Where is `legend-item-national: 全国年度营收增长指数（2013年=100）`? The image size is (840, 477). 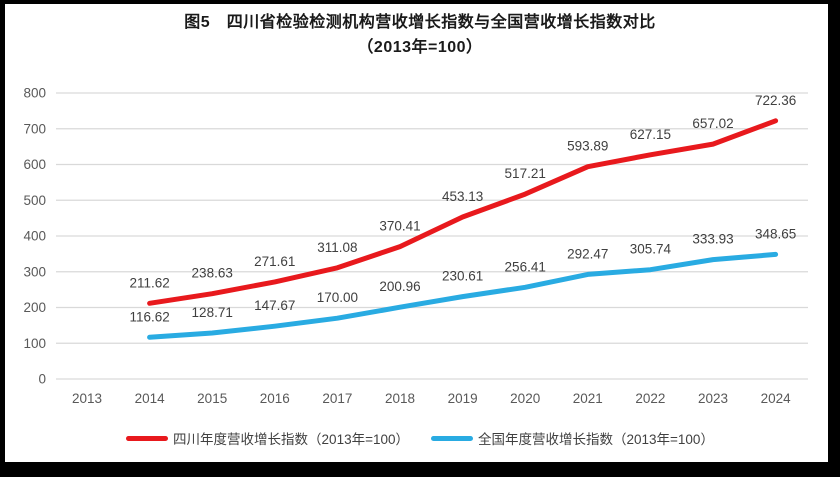
legend-item-national: 全国年度营收增长指数（2013年=100） is located at coordinates (572, 438).